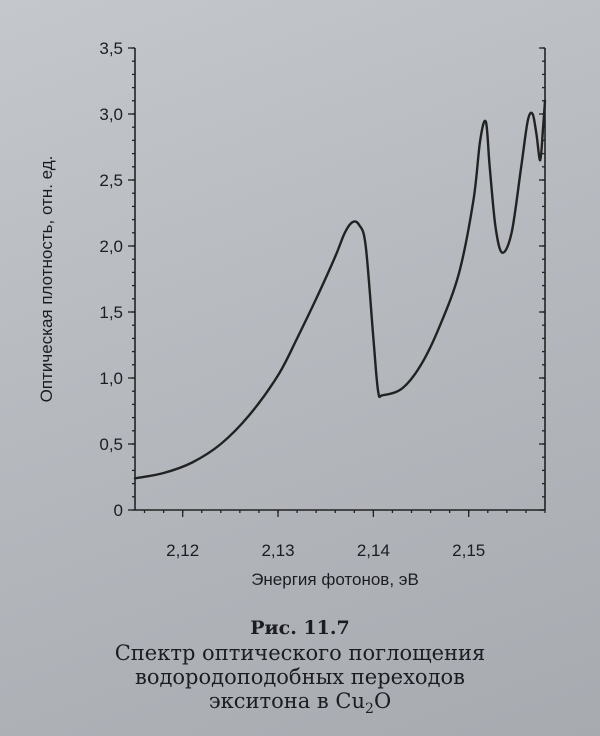 This screenshot has width=600, height=736. Describe the element at coordinates (287, 701) in the screenshot. I see `caption-line-3-text: экситона в Cu` at that location.